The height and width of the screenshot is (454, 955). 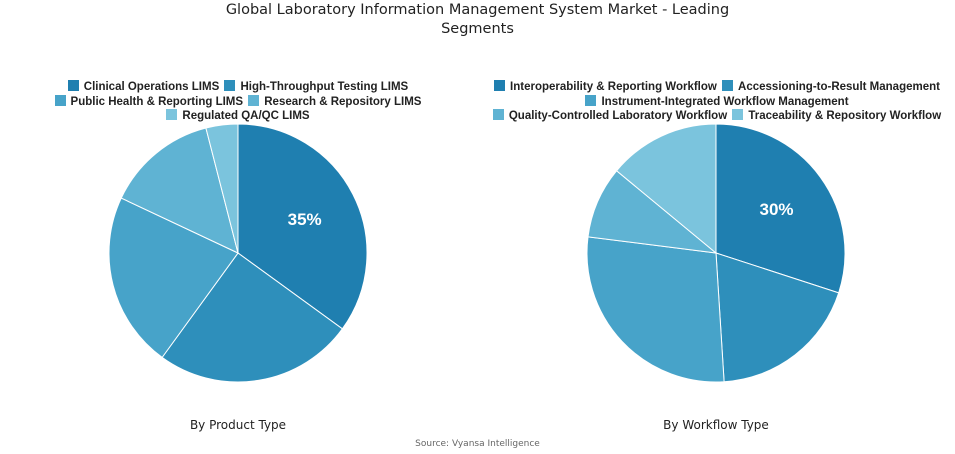 I want to click on source-note: Source: Vyansa Intelligence, so click(x=477, y=444).